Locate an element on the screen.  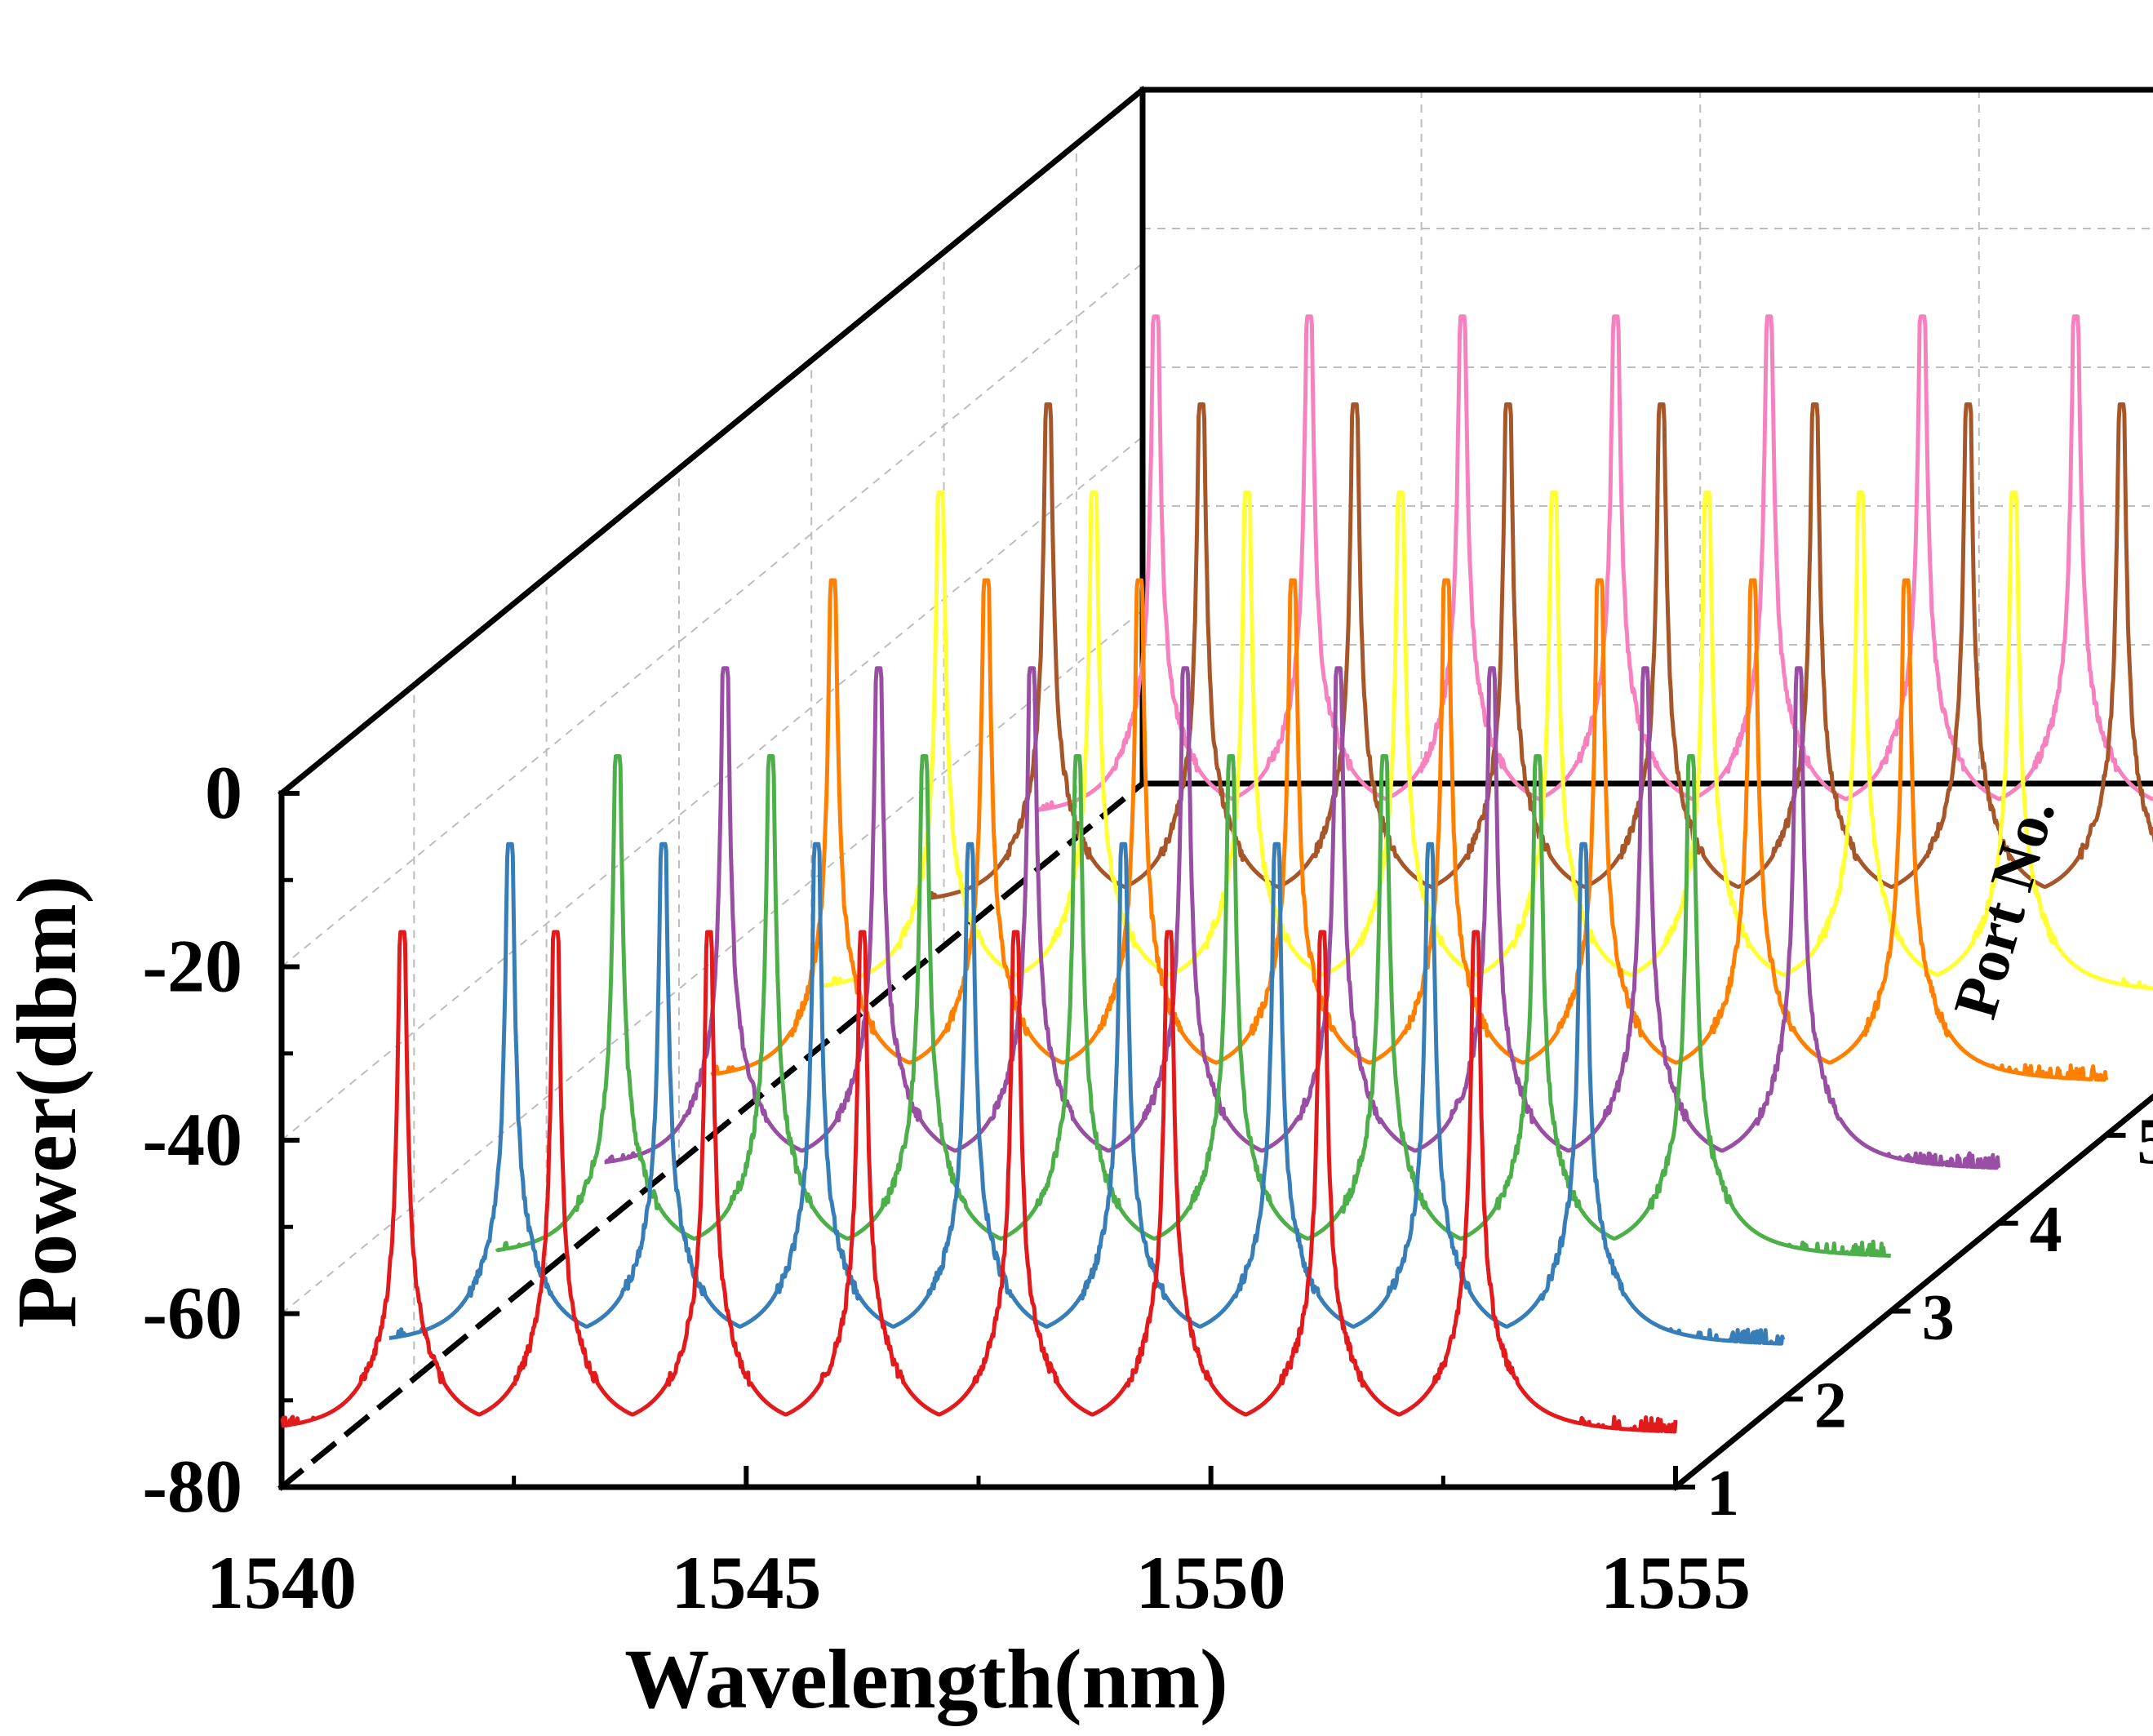
x-tick-label: 1545 is located at coordinates (746, 1582).